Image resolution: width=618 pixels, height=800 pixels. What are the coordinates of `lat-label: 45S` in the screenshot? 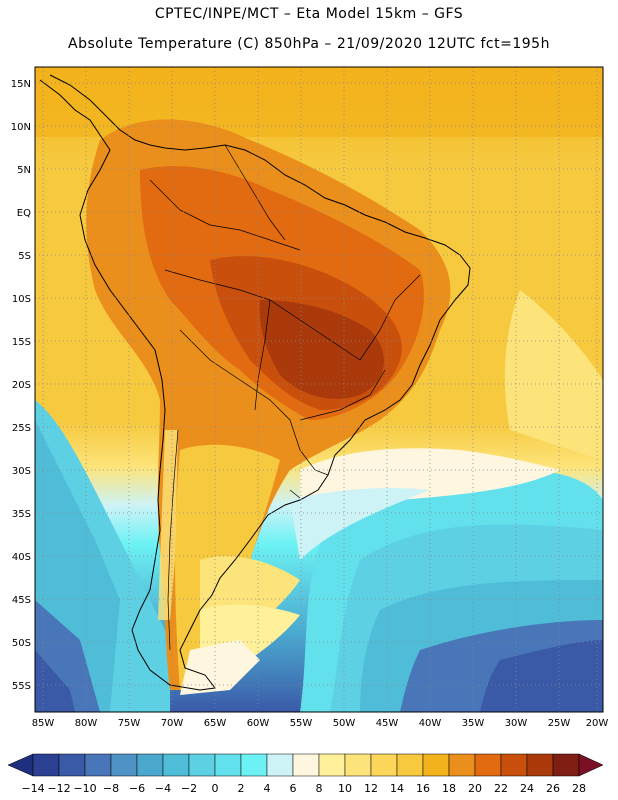 It's located at (21, 600).